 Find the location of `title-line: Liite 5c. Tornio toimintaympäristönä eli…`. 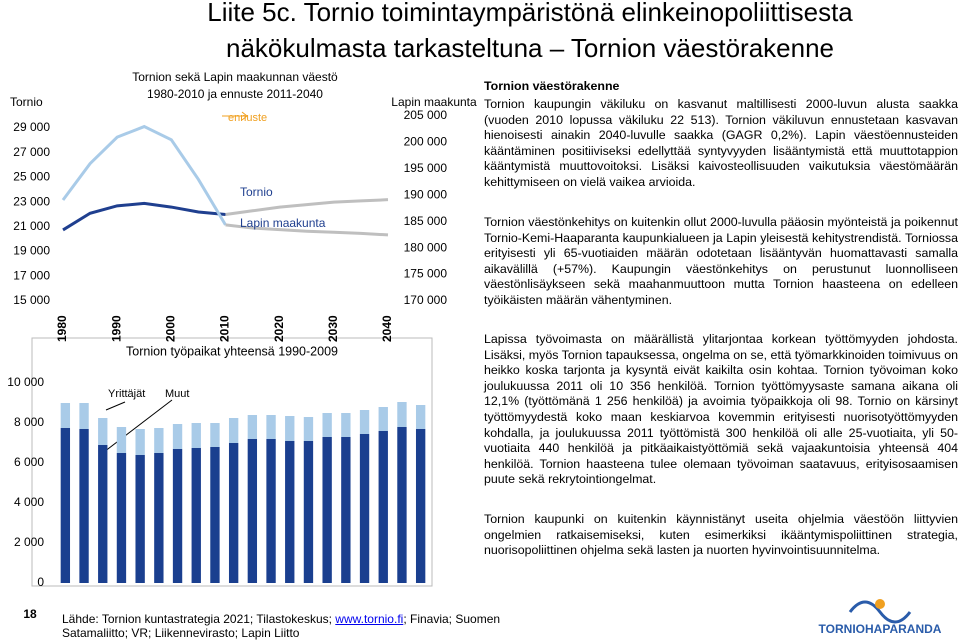

title-line: Liite 5c. Tornio toimintaympäristönä eli… is located at coordinates (530, 13).